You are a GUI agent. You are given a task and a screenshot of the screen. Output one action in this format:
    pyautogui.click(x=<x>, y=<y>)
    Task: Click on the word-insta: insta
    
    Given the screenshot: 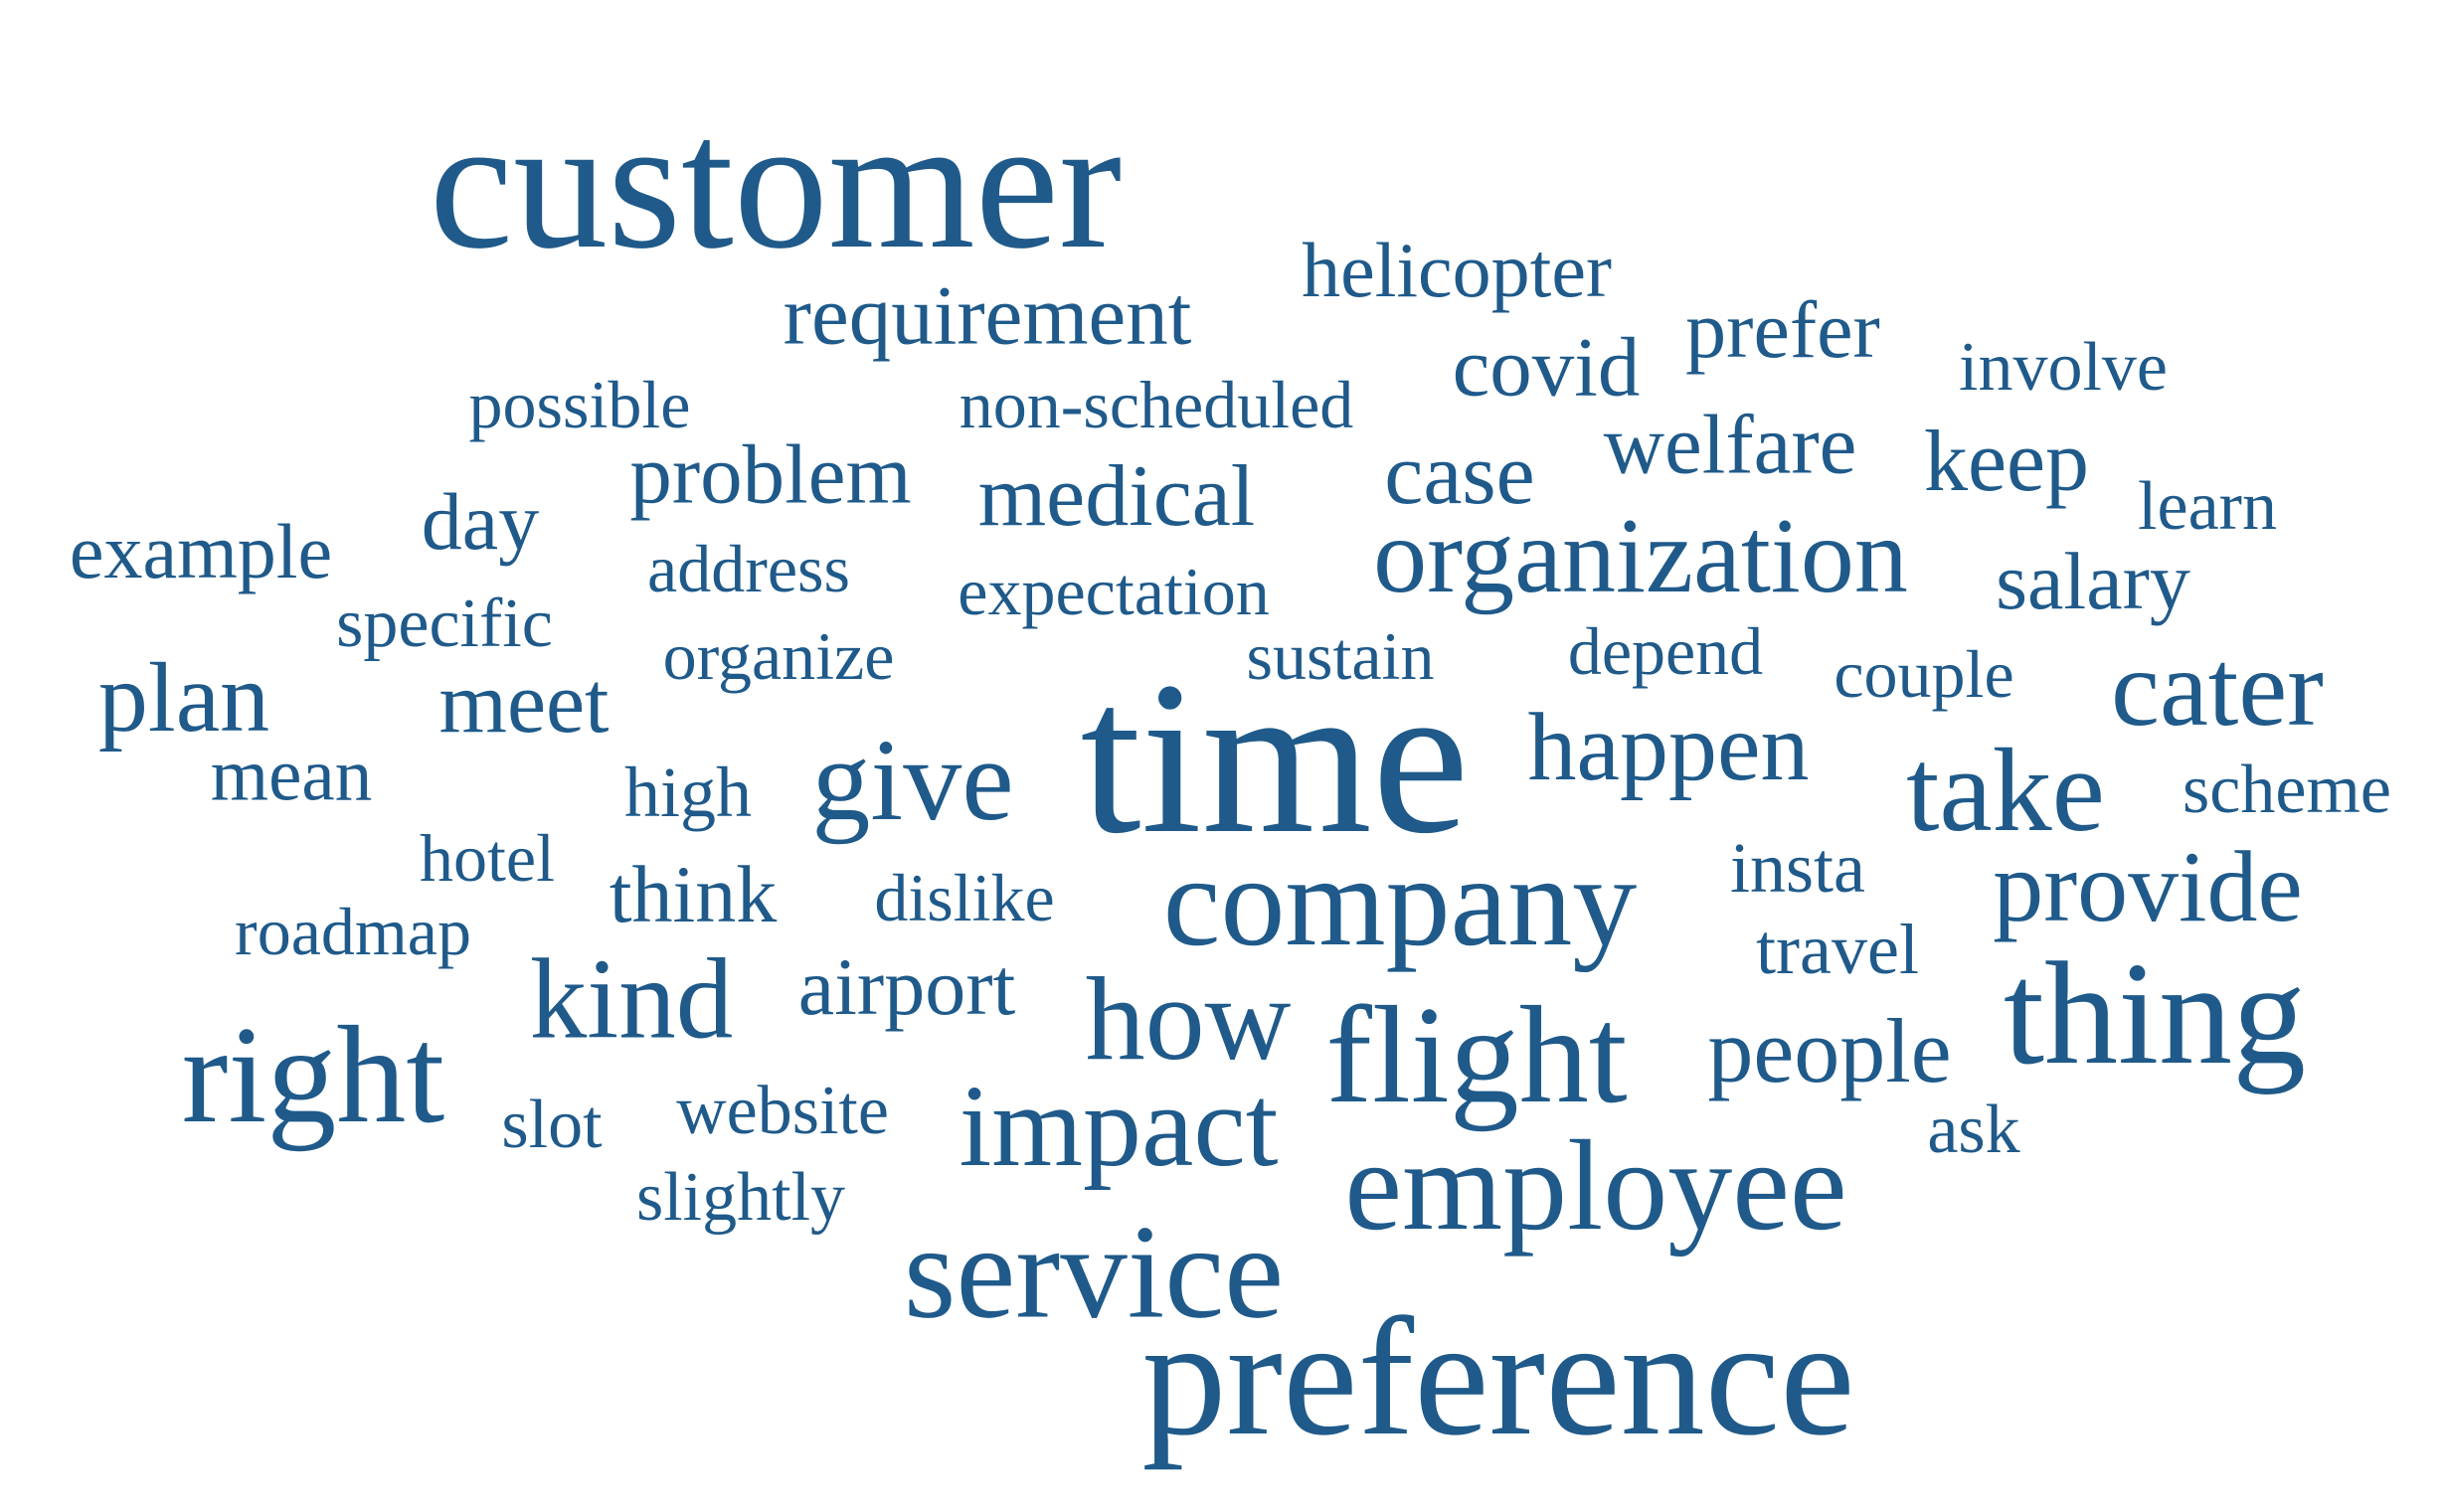 What is the action you would take?
    pyautogui.click(x=1797, y=868)
    